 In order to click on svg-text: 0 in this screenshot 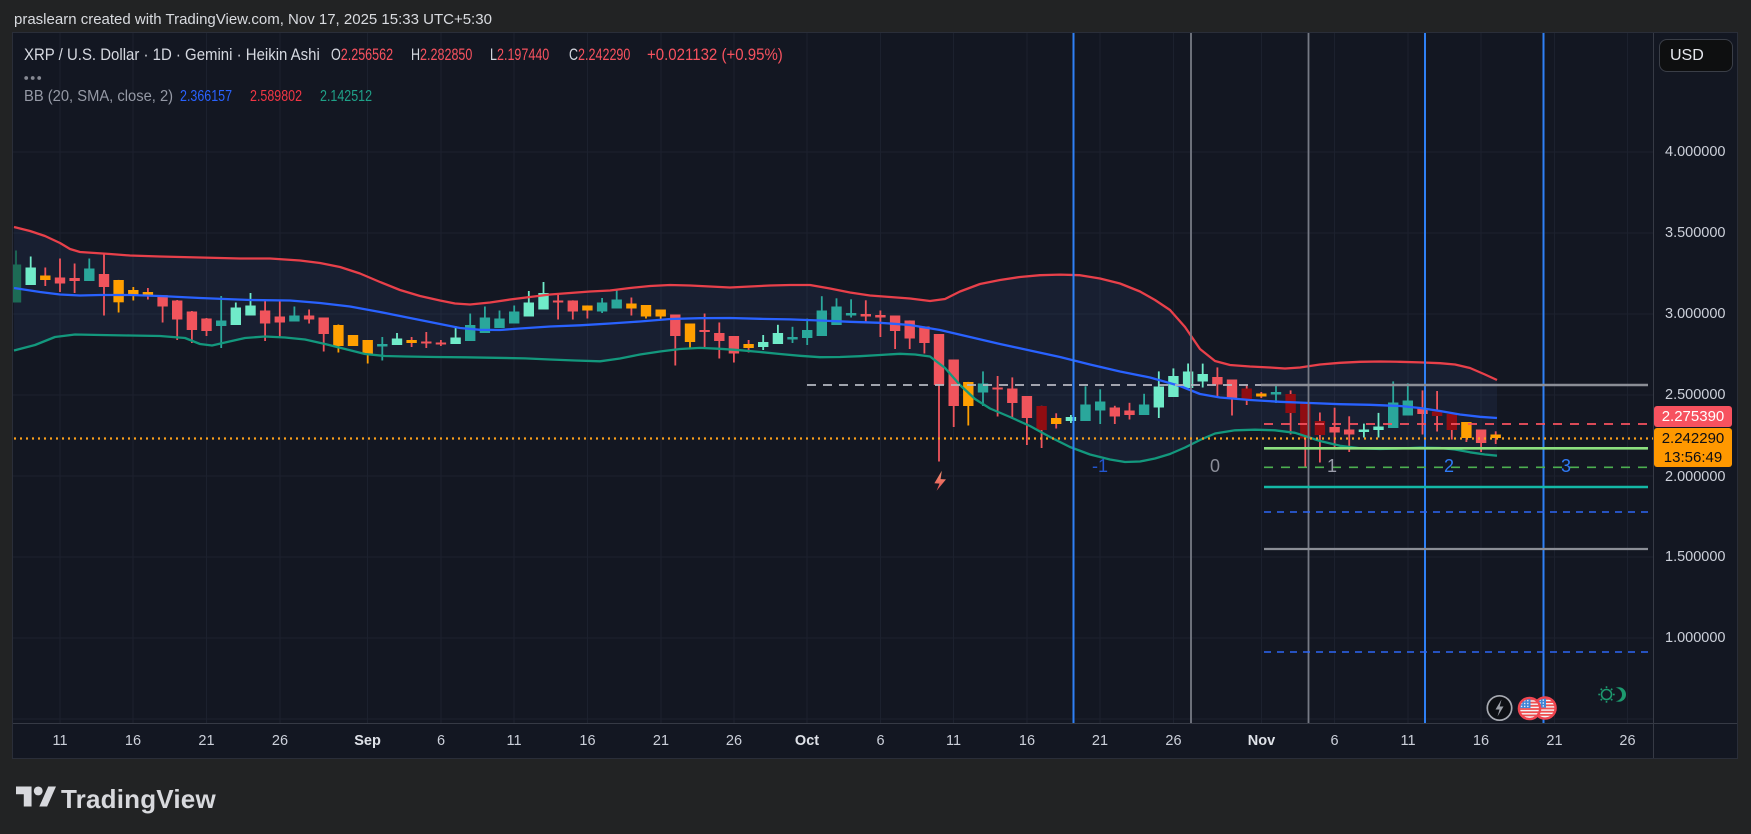, I will do `click(1215, 466)`.